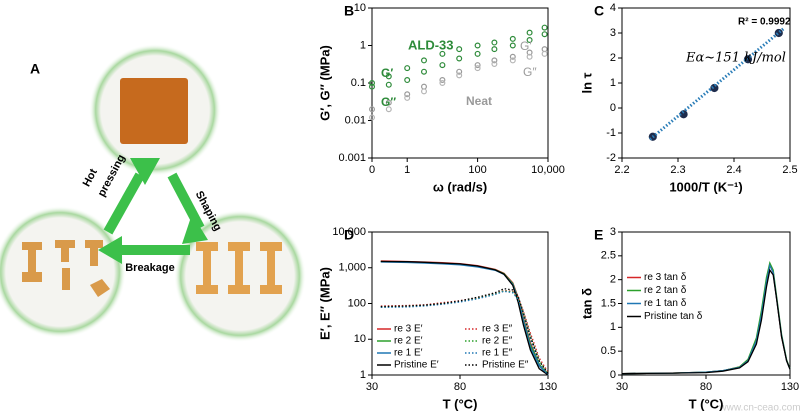 The image size is (800, 416). What do you see at coordinates (548, 170) in the screenshot?
I see `x-tick-label: 10,000` at bounding box center [548, 170].